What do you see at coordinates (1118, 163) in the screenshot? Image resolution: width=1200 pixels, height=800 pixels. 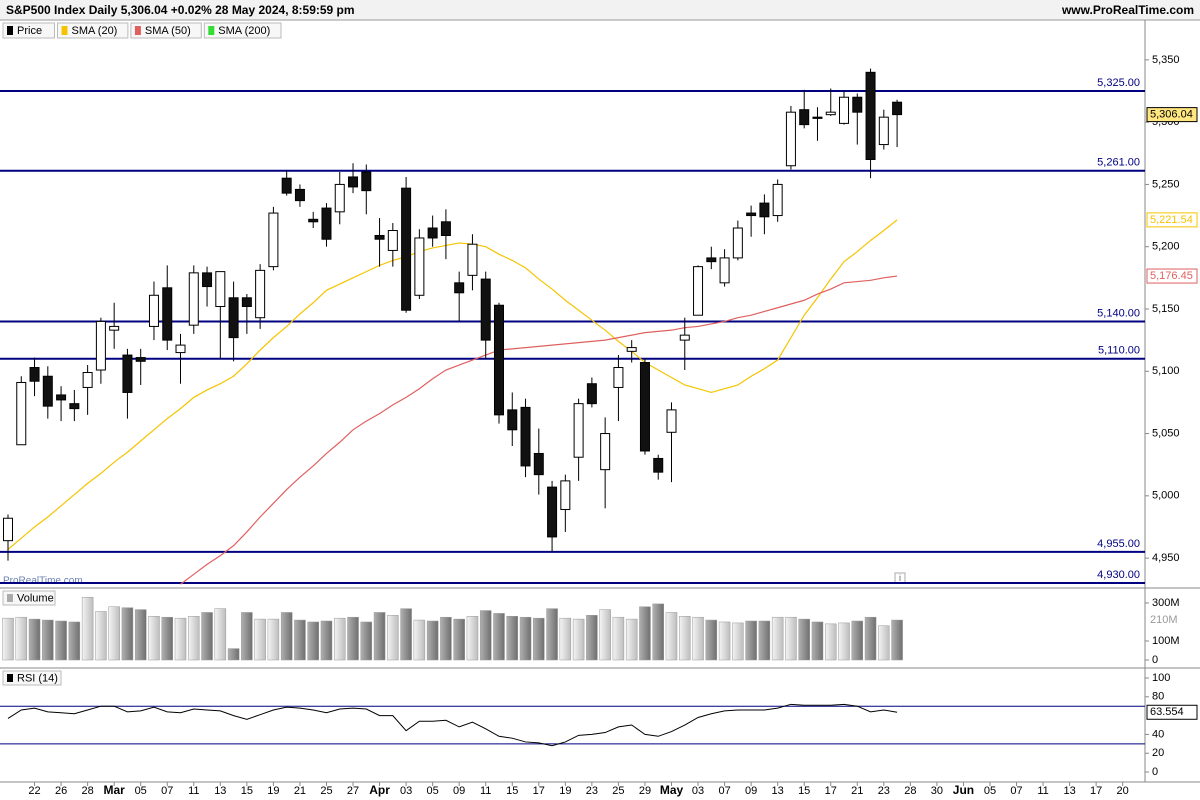 I see `level-label: 5,261.00` at bounding box center [1118, 163].